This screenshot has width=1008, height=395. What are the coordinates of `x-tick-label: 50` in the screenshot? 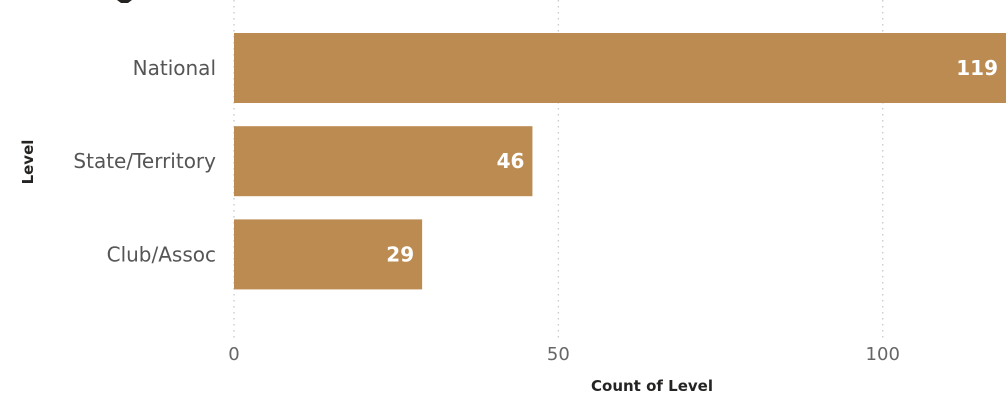 It's located at (558, 354).